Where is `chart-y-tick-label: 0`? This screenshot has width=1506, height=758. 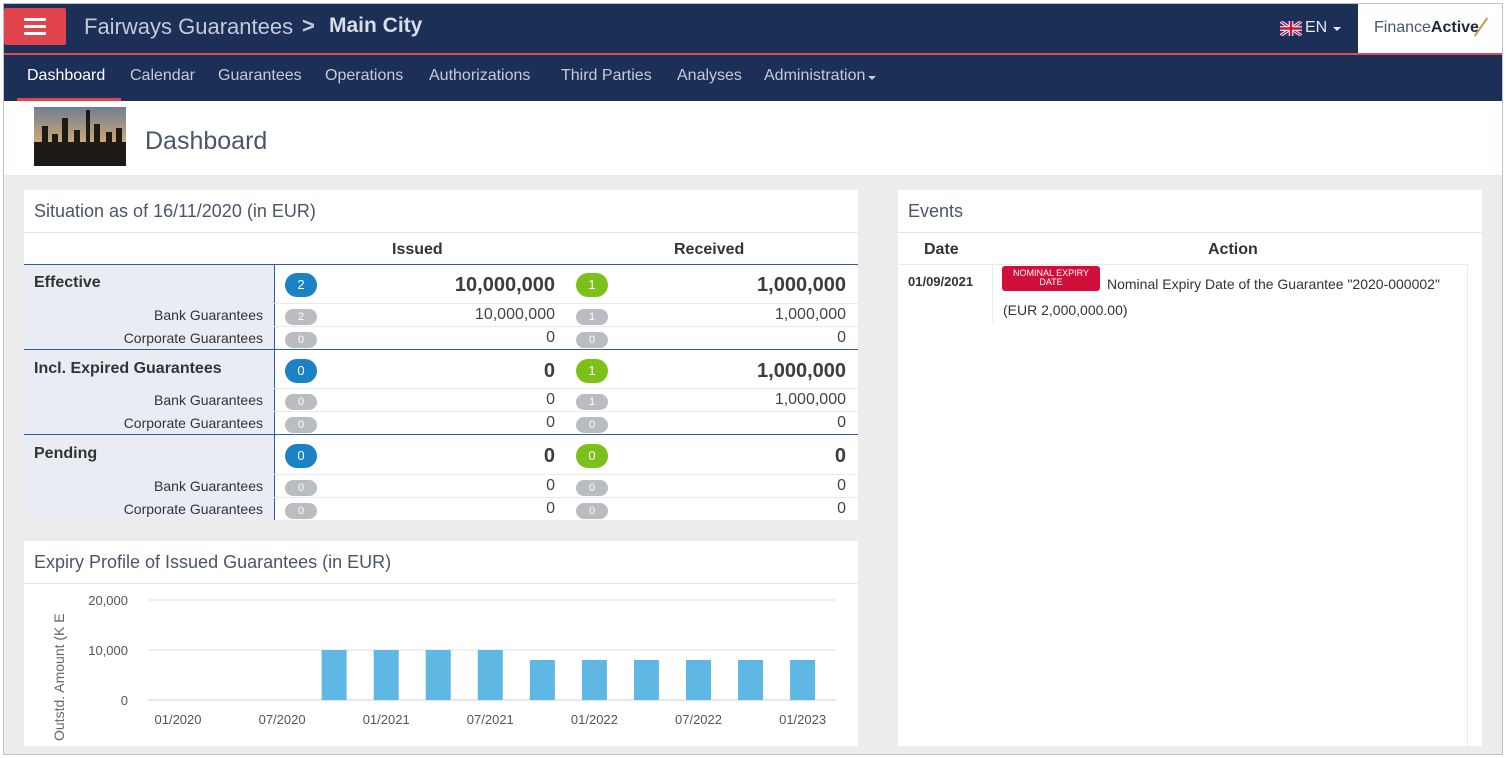
chart-y-tick-label: 0 is located at coordinates (124, 700).